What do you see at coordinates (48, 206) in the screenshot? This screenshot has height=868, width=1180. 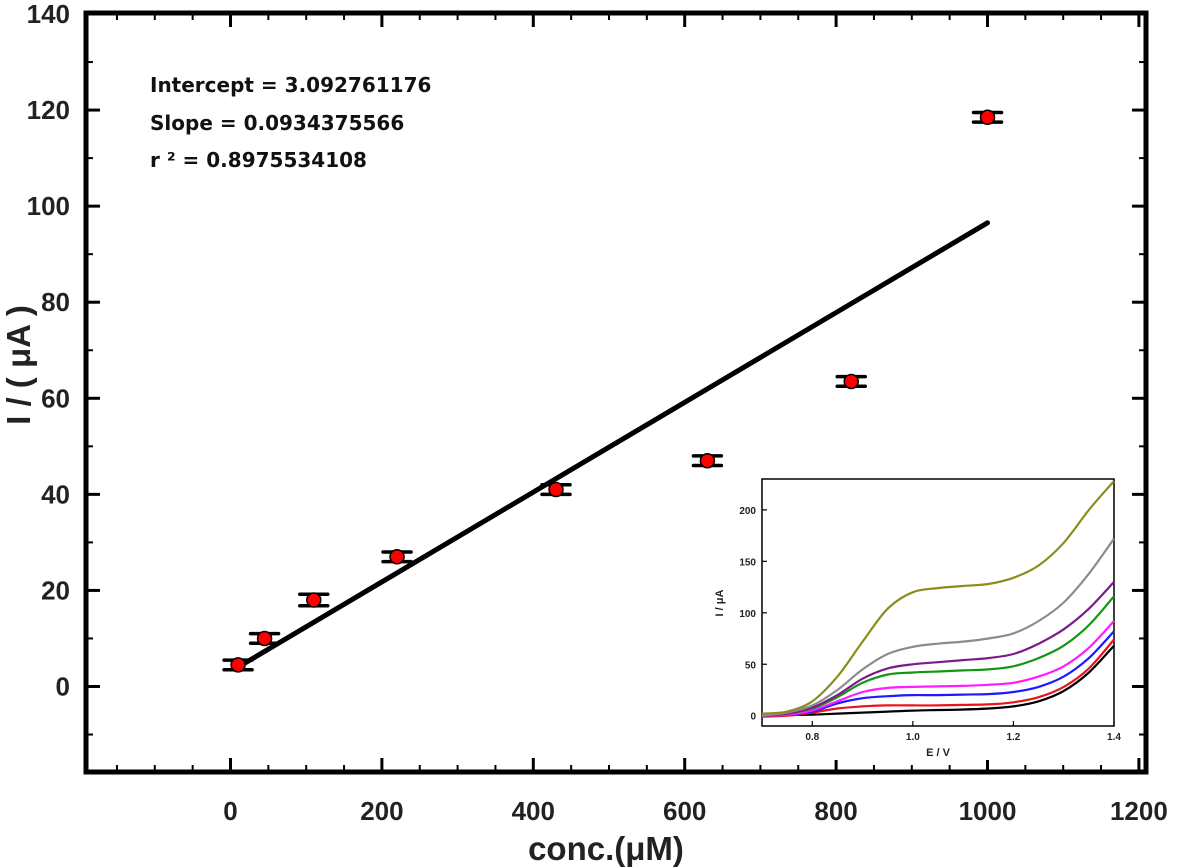 I see `y-tick-label: 100` at bounding box center [48, 206].